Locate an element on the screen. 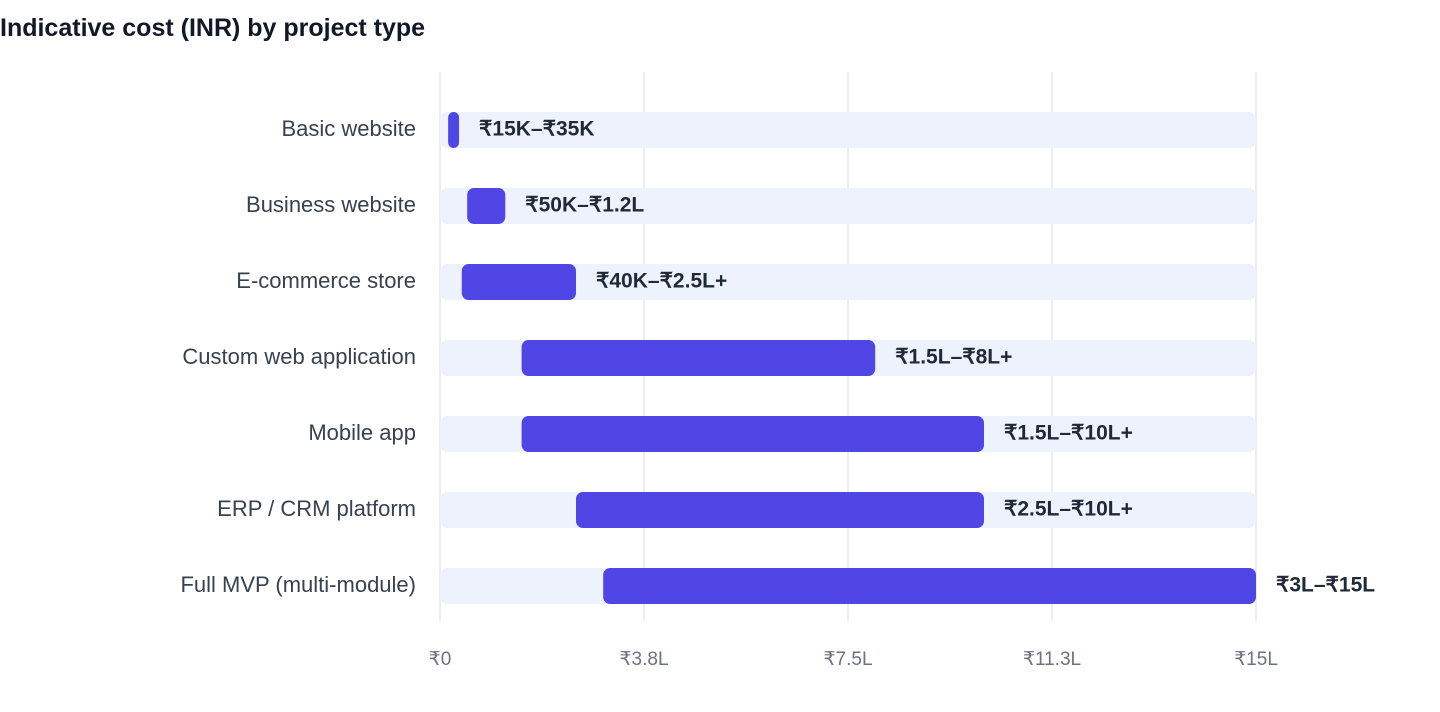  category-label: Custom web application is located at coordinates (299, 356).